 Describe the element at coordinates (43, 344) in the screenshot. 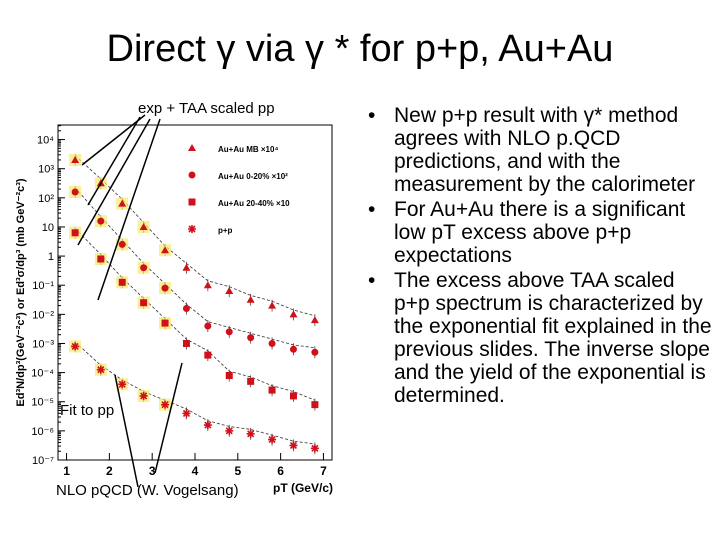

I see `y-tick-label: 10⁻³` at that location.